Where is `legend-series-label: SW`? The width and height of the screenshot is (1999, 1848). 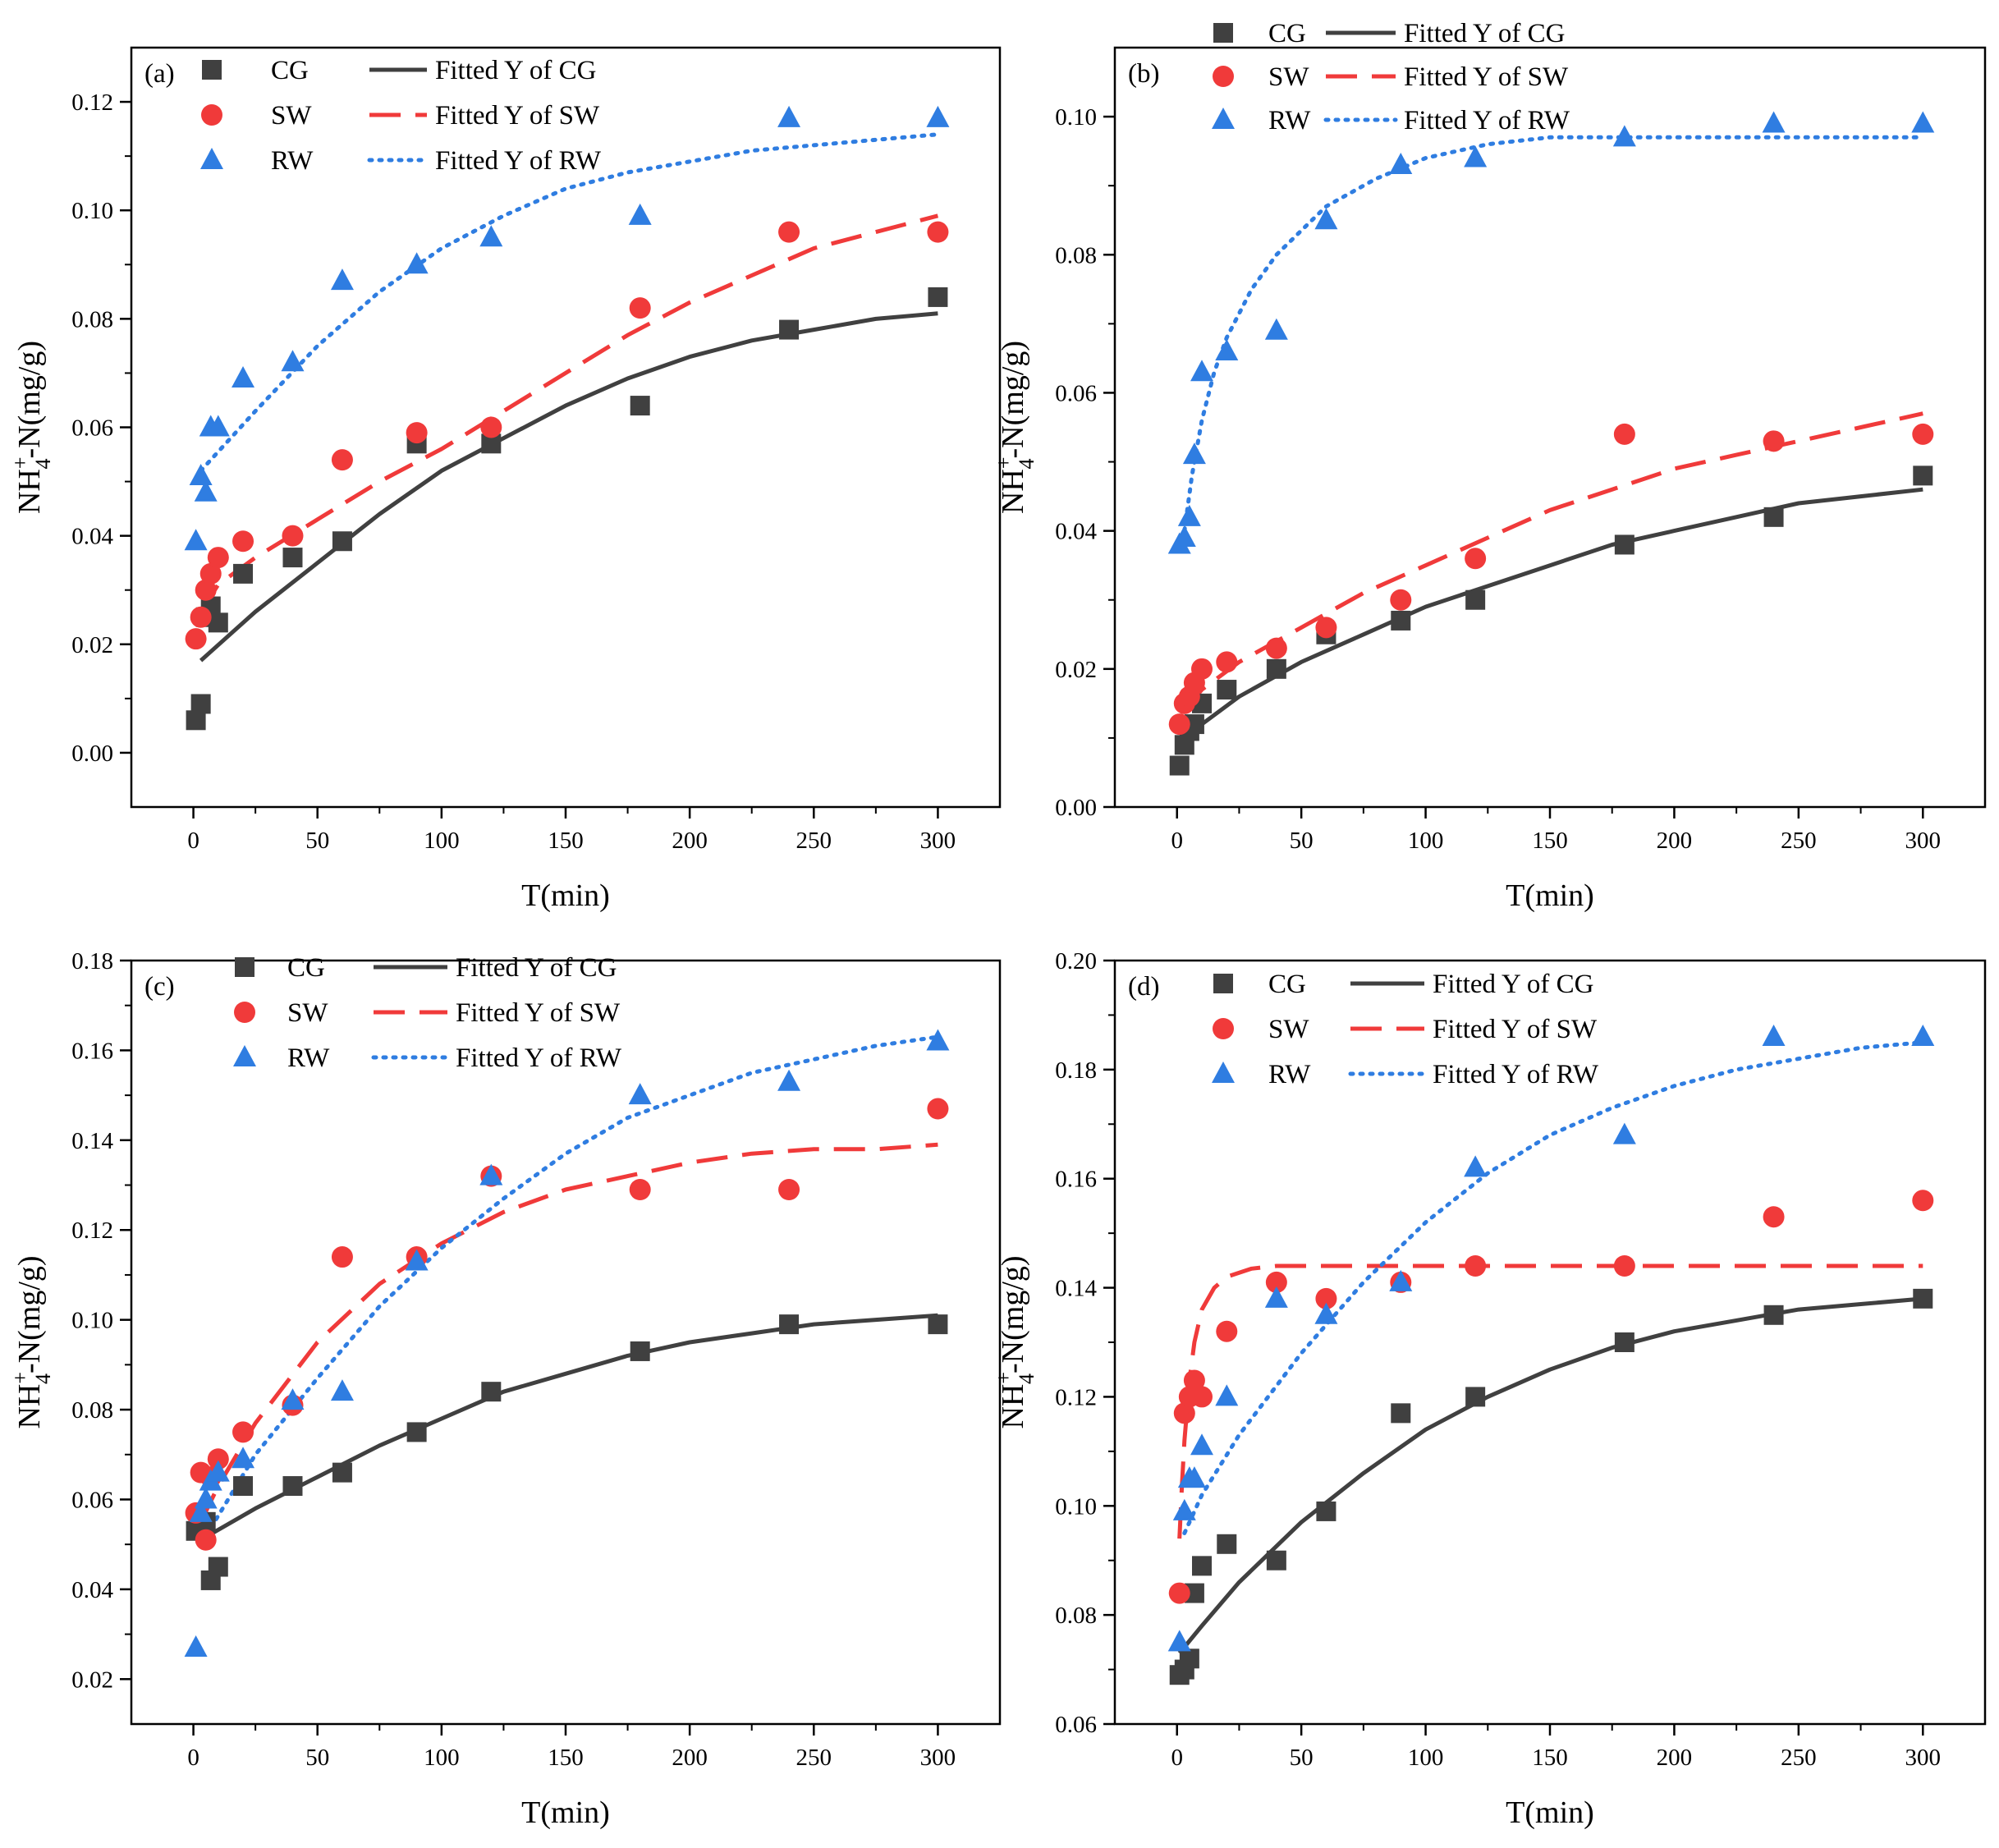
legend-series-label: SW is located at coordinates (291, 116).